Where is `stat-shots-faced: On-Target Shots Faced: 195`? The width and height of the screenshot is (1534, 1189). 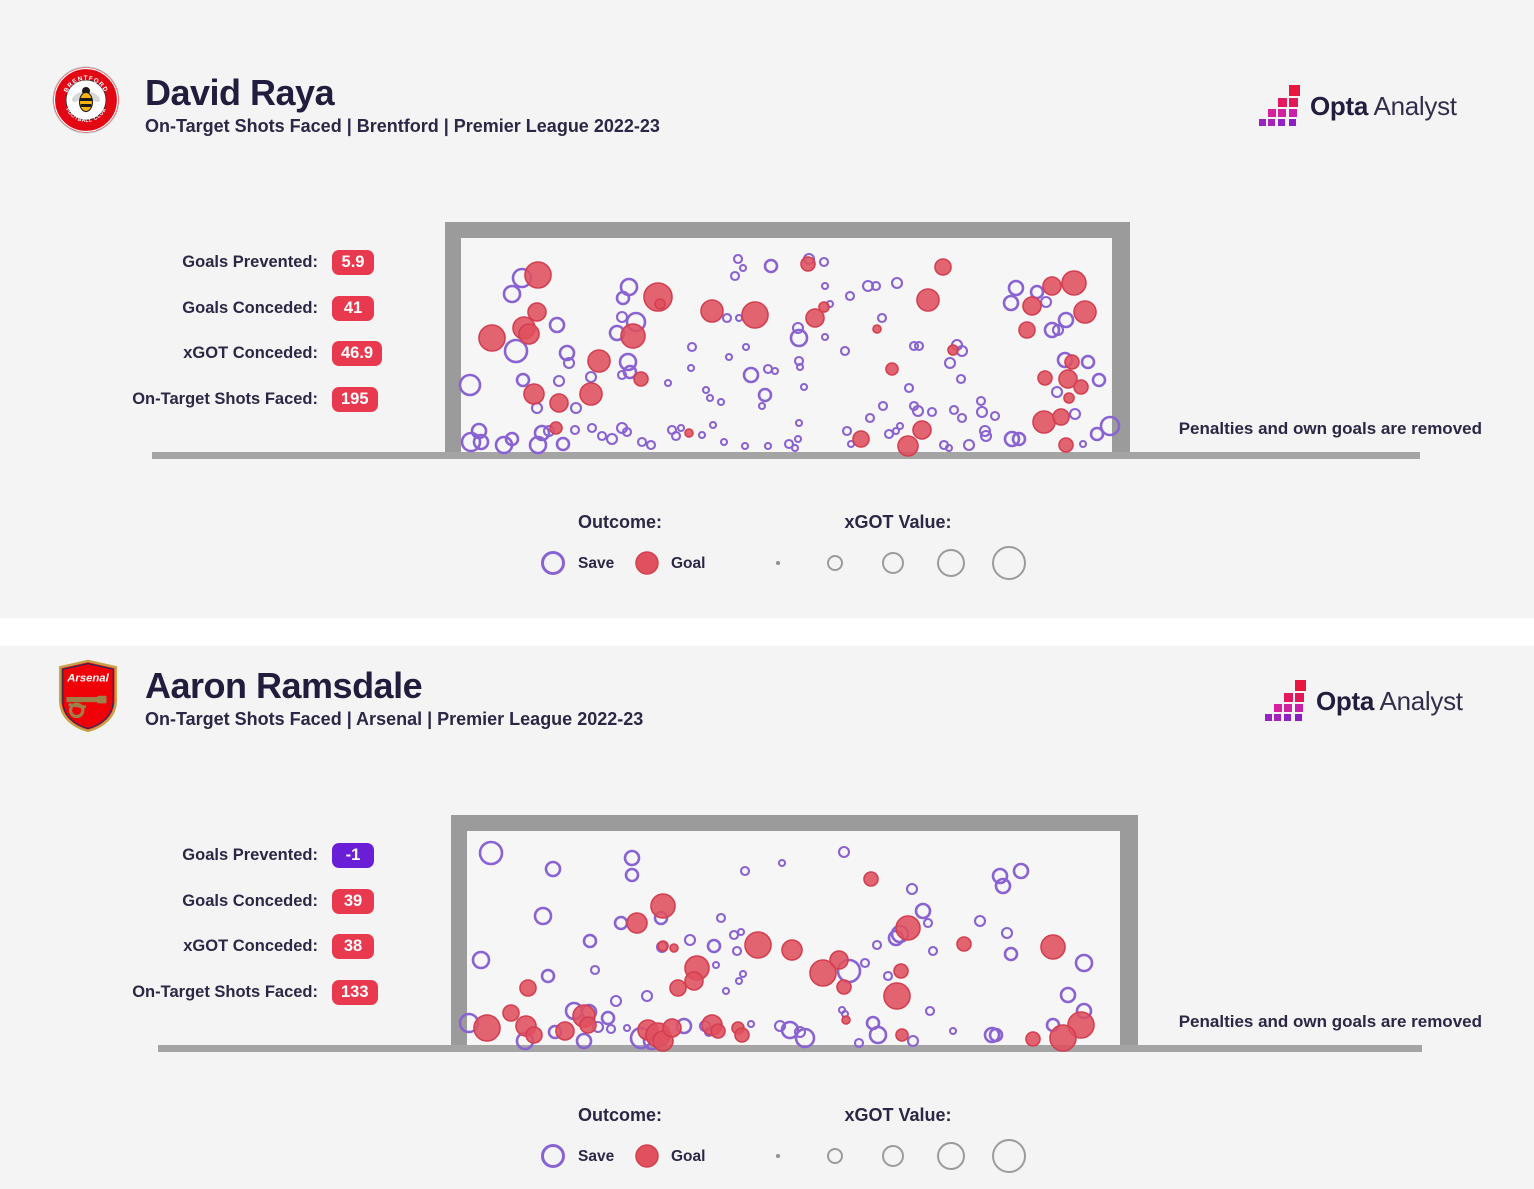
stat-shots-faced: On-Target Shots Faced: 195 is located at coordinates (270, 400).